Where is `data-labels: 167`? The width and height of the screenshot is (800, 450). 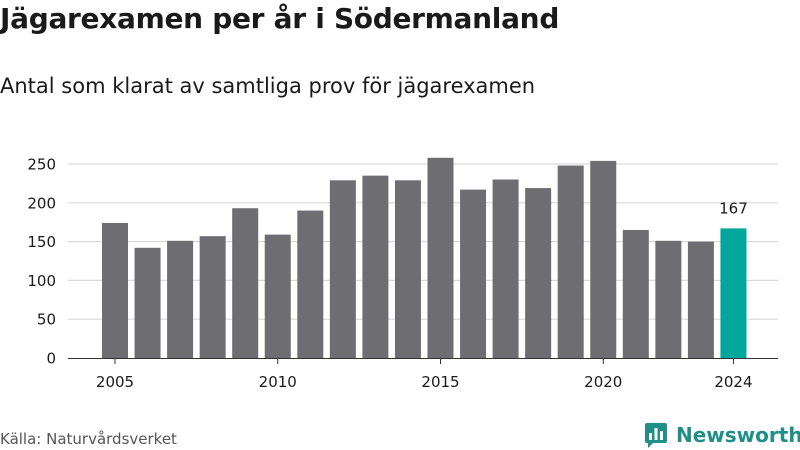
data-labels: 167 is located at coordinates (733, 208).